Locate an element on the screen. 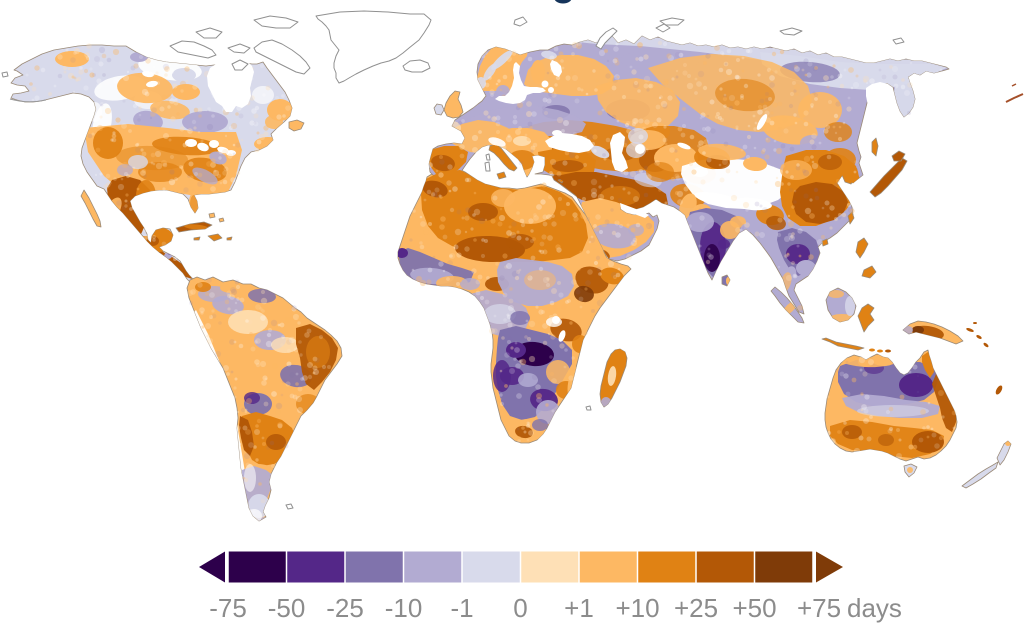 This screenshot has width=1024, height=639. svg-text: -50 is located at coordinates (287, 608).